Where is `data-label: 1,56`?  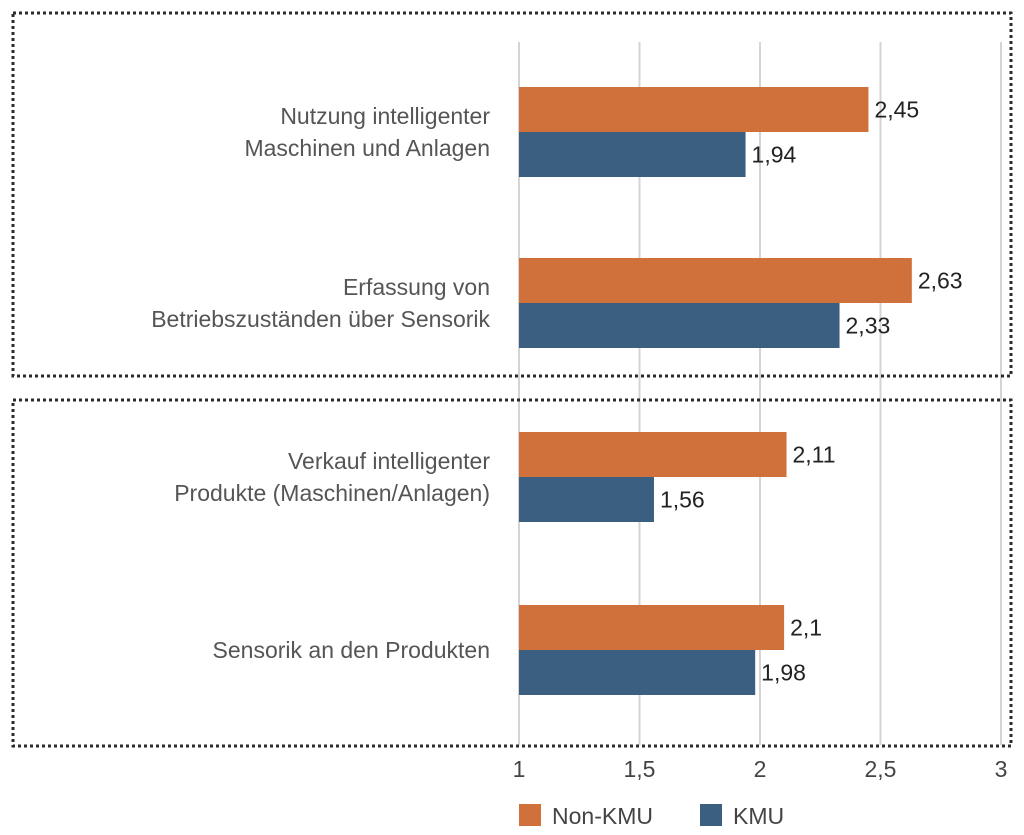 data-label: 1,56 is located at coordinates (682, 500).